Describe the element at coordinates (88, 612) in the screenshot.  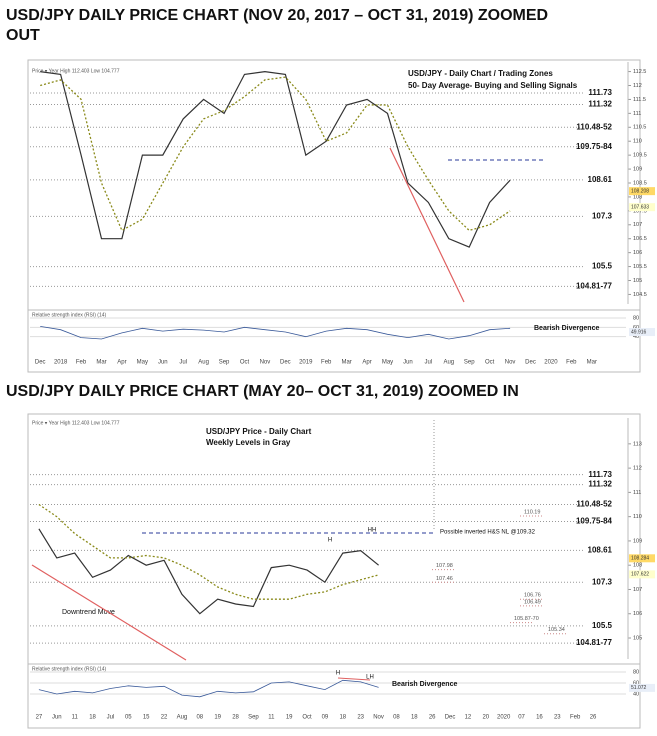
I see `annotation: Downtrend Move` at that location.